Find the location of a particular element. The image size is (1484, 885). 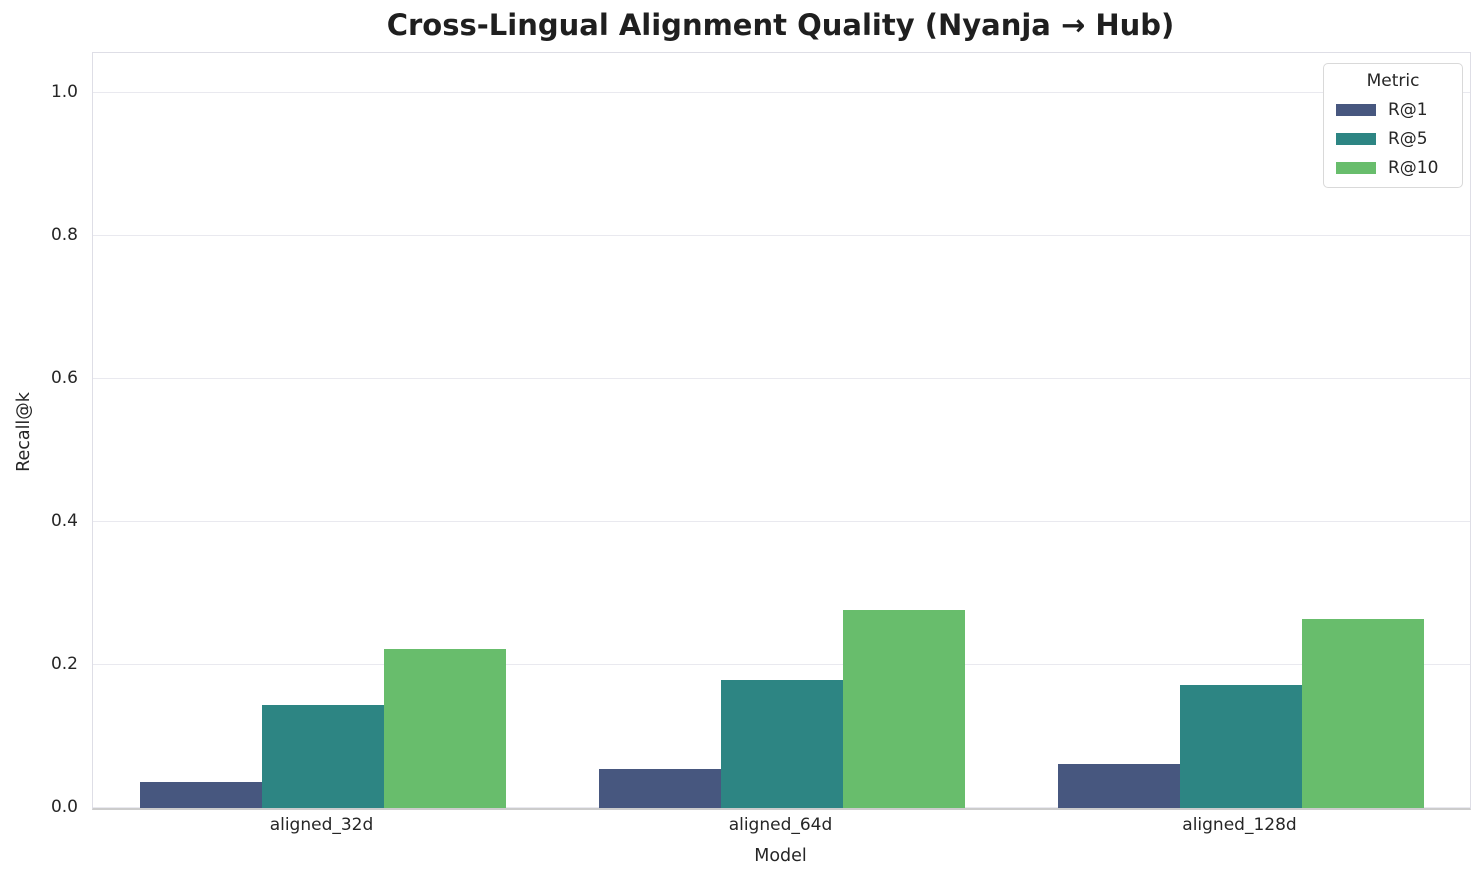

bar-aligned_128d-R@5 is located at coordinates (1240, 746).